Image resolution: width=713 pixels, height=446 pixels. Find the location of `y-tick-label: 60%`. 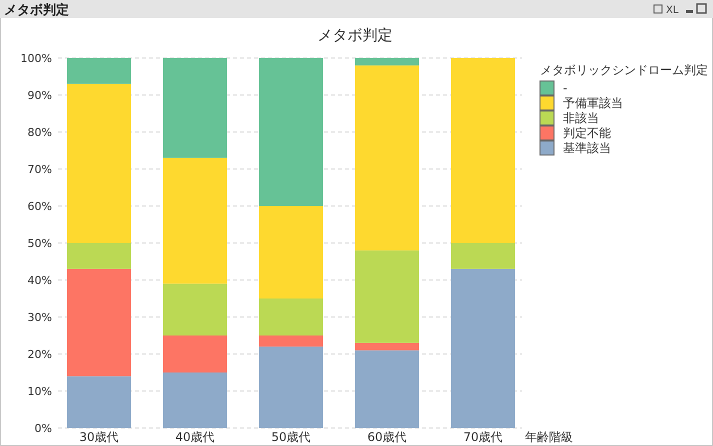

y-tick-label: 60% is located at coordinates (40, 206).